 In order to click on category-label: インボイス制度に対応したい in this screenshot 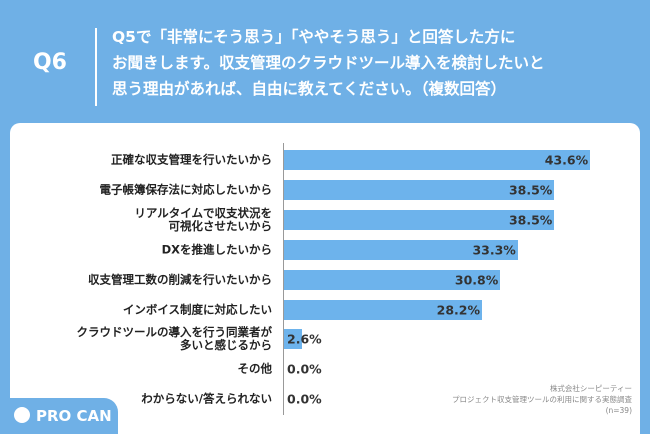, I will do `click(197, 309)`.